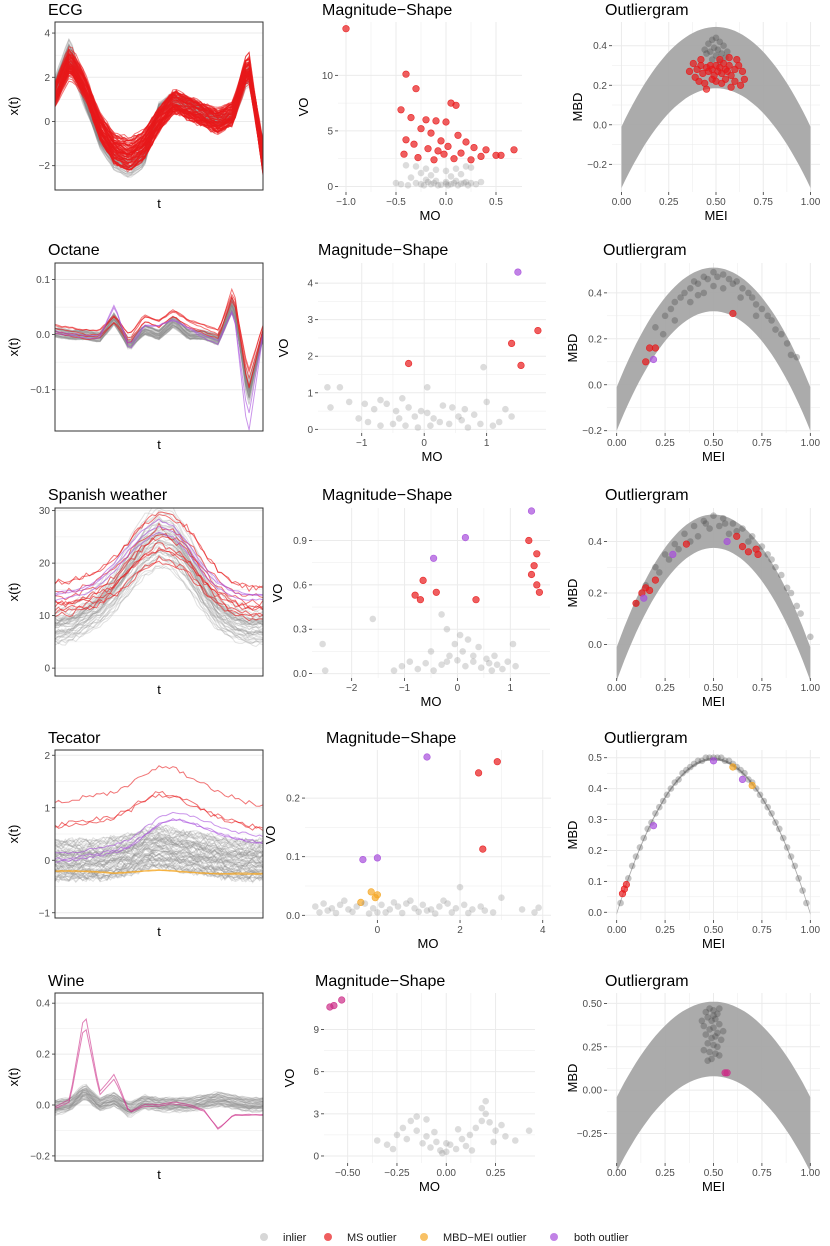 This screenshot has height=1246, width=830. Describe the element at coordinates (159, 1077) in the screenshot. I see `wine-curves-plot-bg` at that location.